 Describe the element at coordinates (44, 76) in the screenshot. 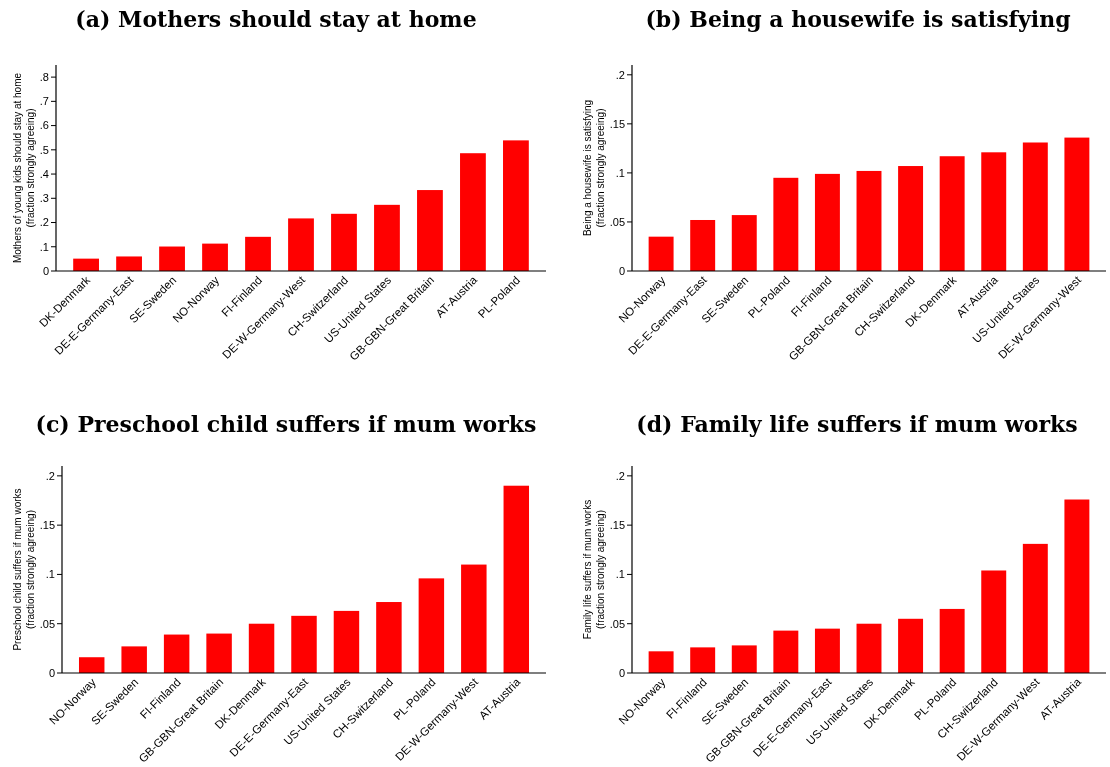

I see `y-tick-label: .8` at that location.